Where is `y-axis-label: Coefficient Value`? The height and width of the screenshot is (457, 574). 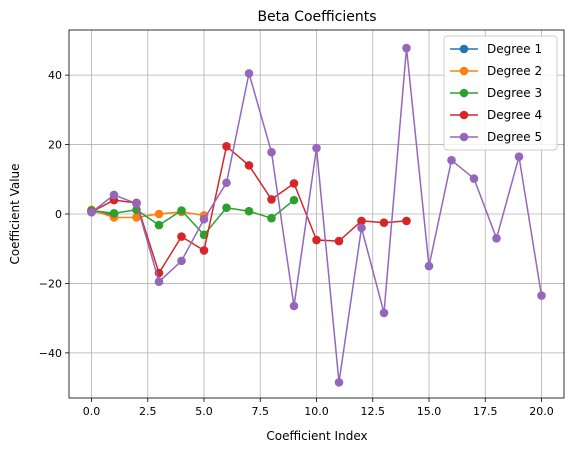 y-axis-label: Coefficient Value is located at coordinates (15, 213).